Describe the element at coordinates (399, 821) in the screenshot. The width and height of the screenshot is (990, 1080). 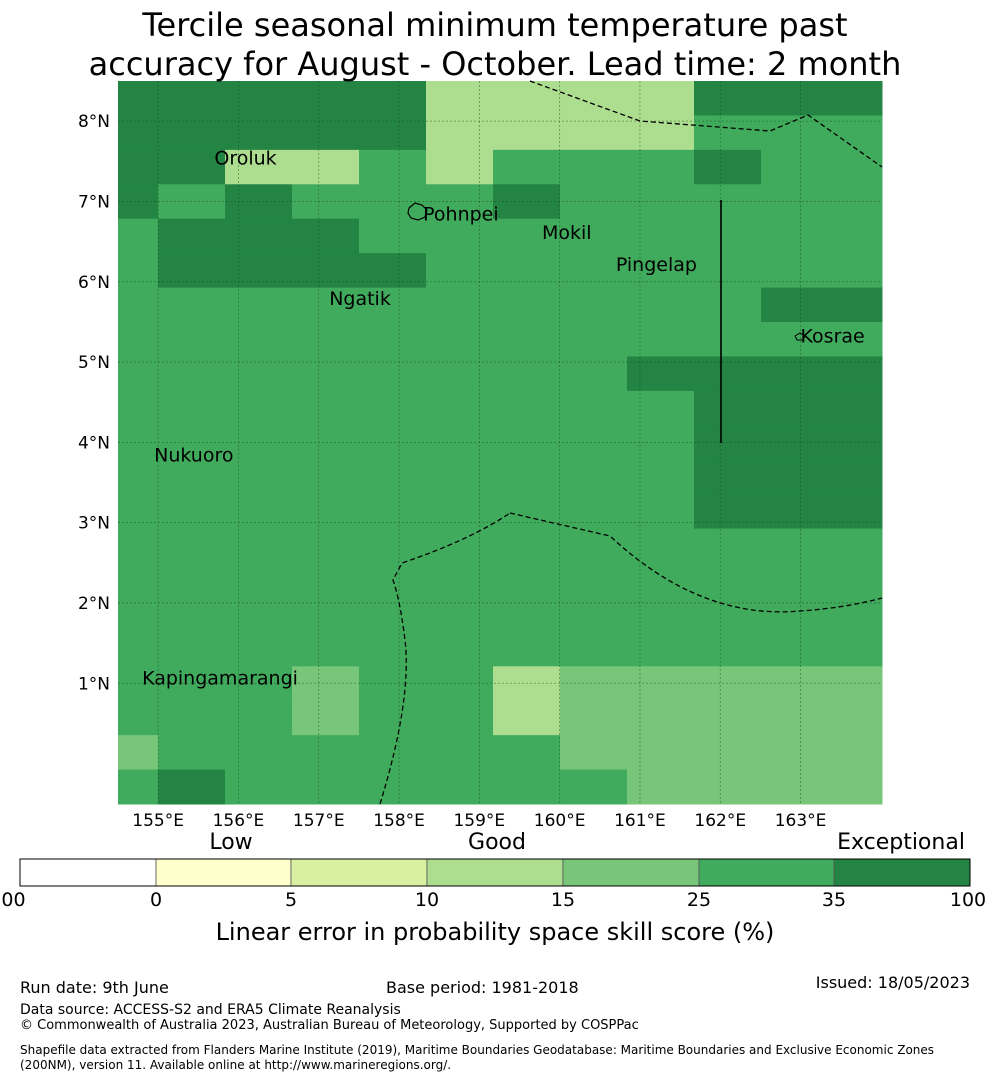
I see `longitude-tick-label: 158°E` at that location.